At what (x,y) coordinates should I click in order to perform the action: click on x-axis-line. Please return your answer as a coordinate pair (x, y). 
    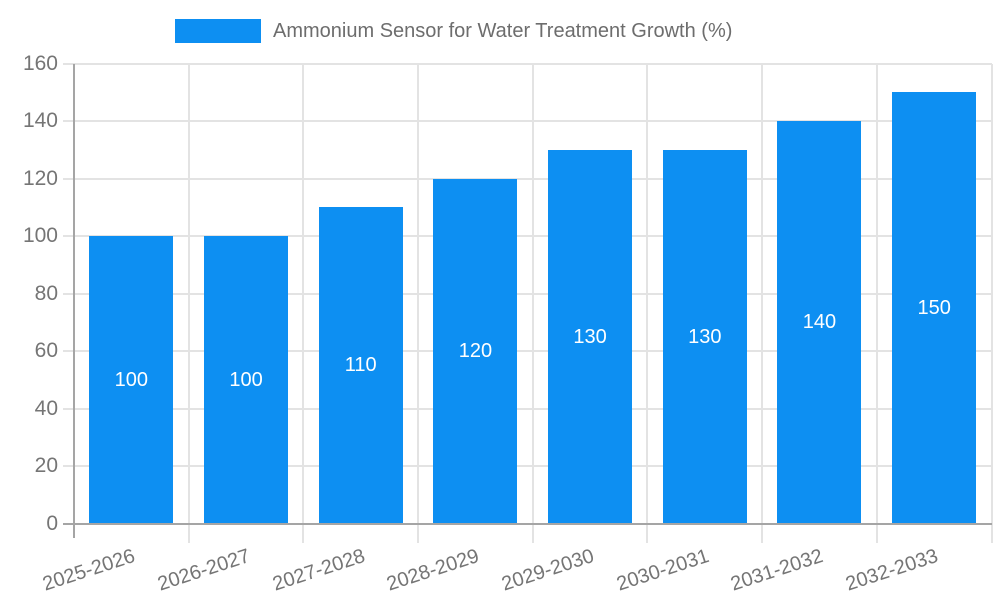
    Looking at the image, I should click on (527, 523).